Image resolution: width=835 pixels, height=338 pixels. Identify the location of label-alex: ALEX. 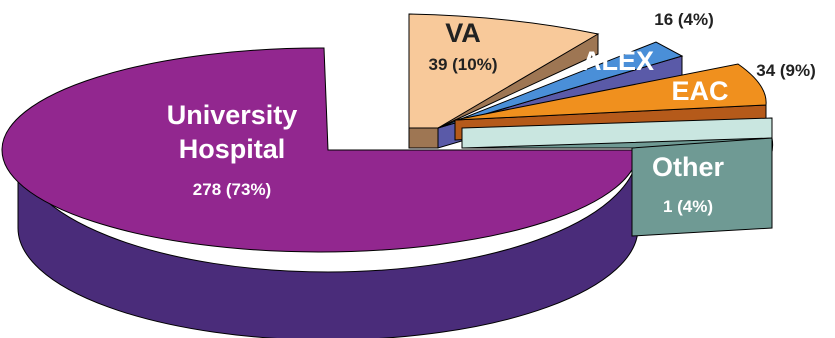
(618, 61).